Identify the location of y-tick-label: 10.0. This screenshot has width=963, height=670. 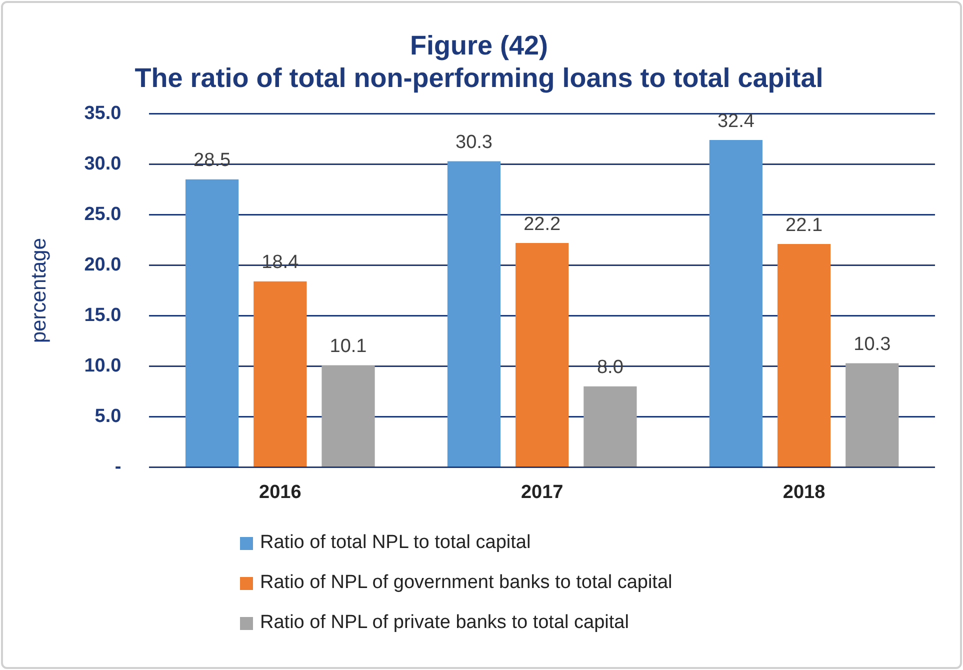
(103, 365).